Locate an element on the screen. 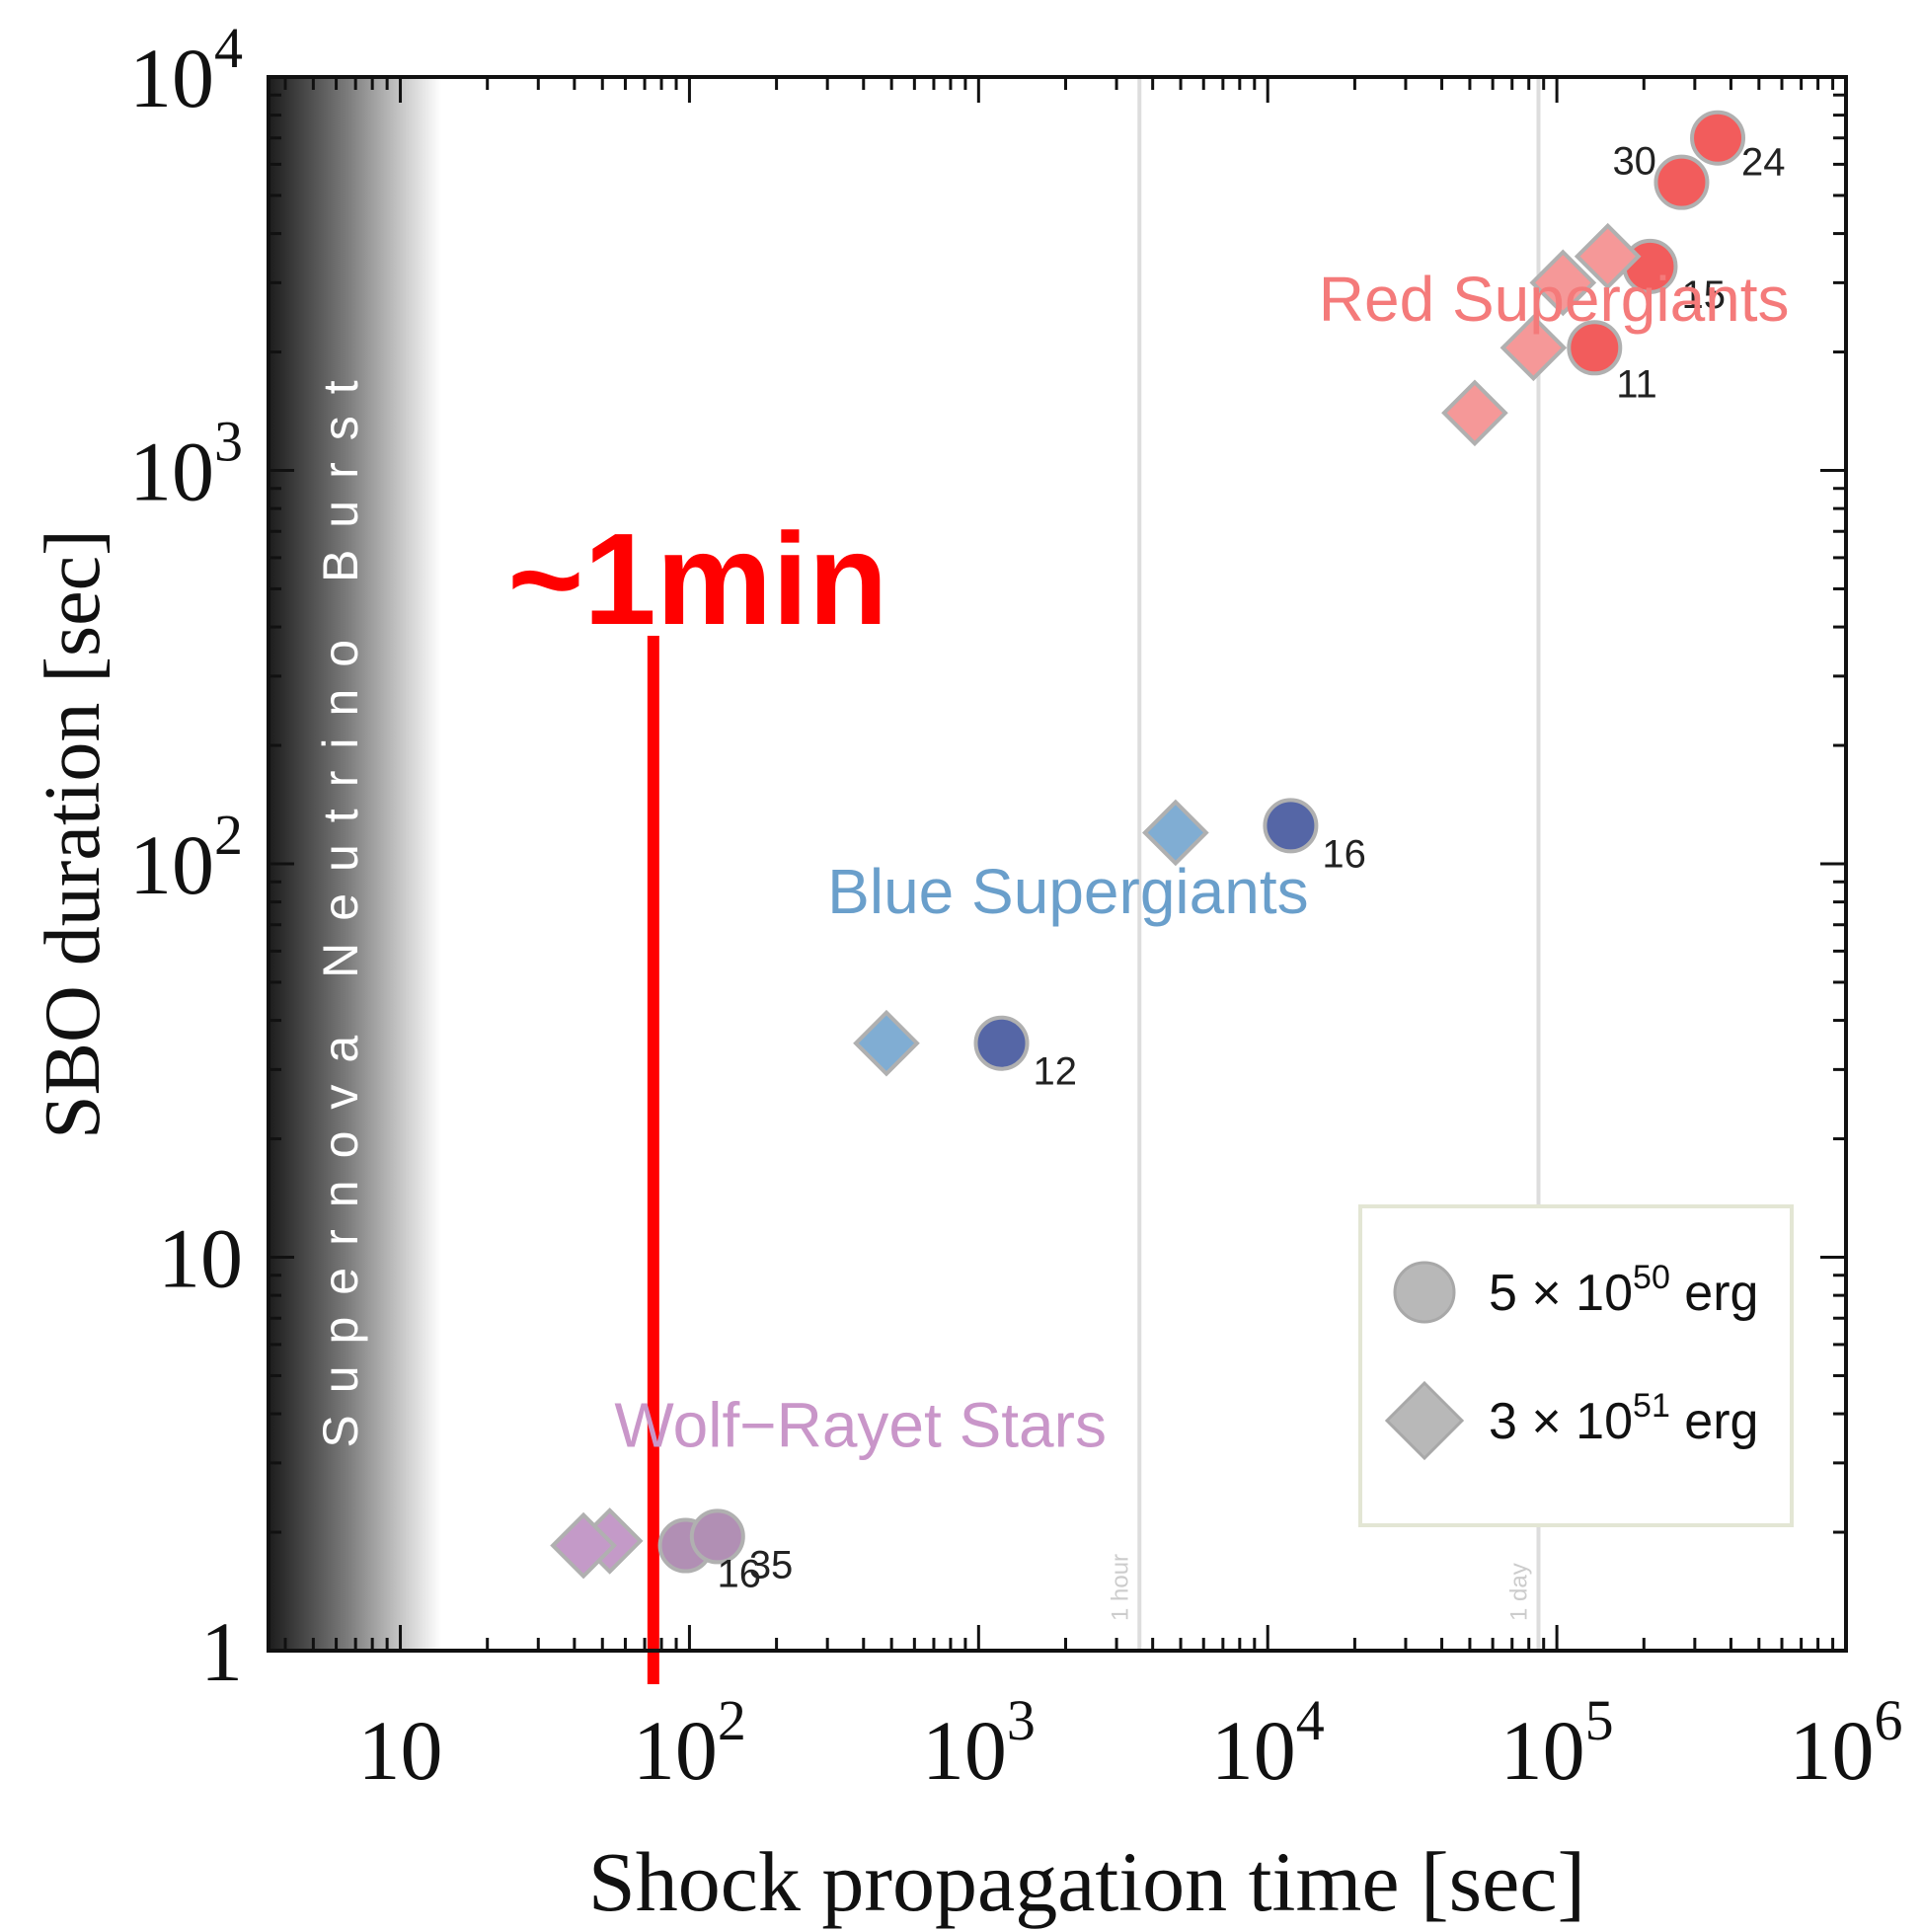  legend-label: 3 × 1051 erg is located at coordinates (1623, 1419).